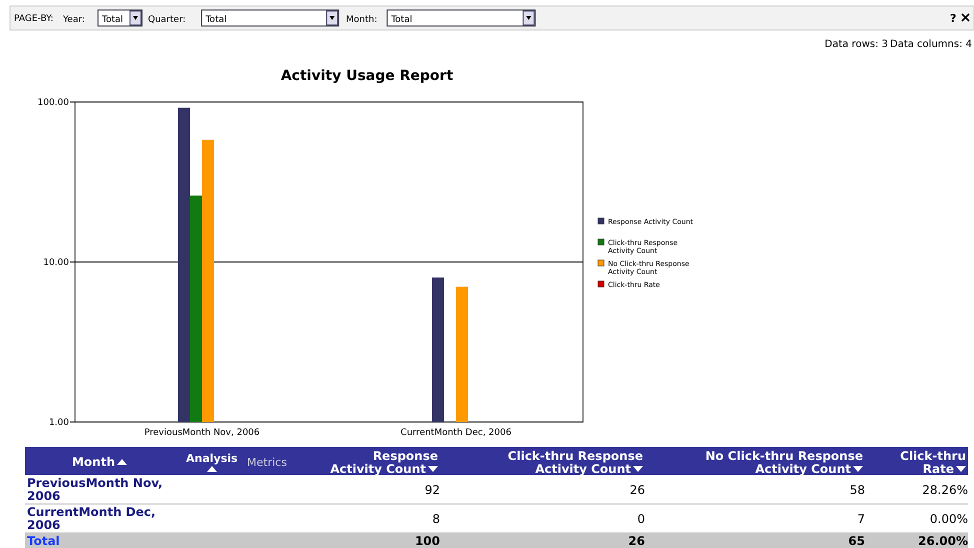  Describe the element at coordinates (945, 490) in the screenshot. I see `text: 28.26%` at that location.